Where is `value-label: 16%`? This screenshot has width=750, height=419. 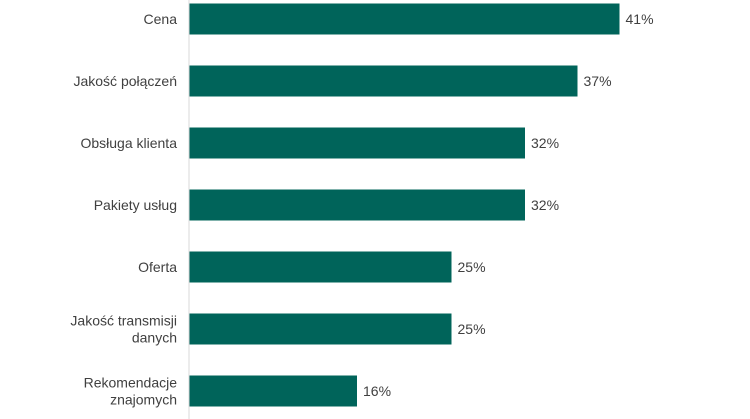
value-label: 16% is located at coordinates (377, 391).